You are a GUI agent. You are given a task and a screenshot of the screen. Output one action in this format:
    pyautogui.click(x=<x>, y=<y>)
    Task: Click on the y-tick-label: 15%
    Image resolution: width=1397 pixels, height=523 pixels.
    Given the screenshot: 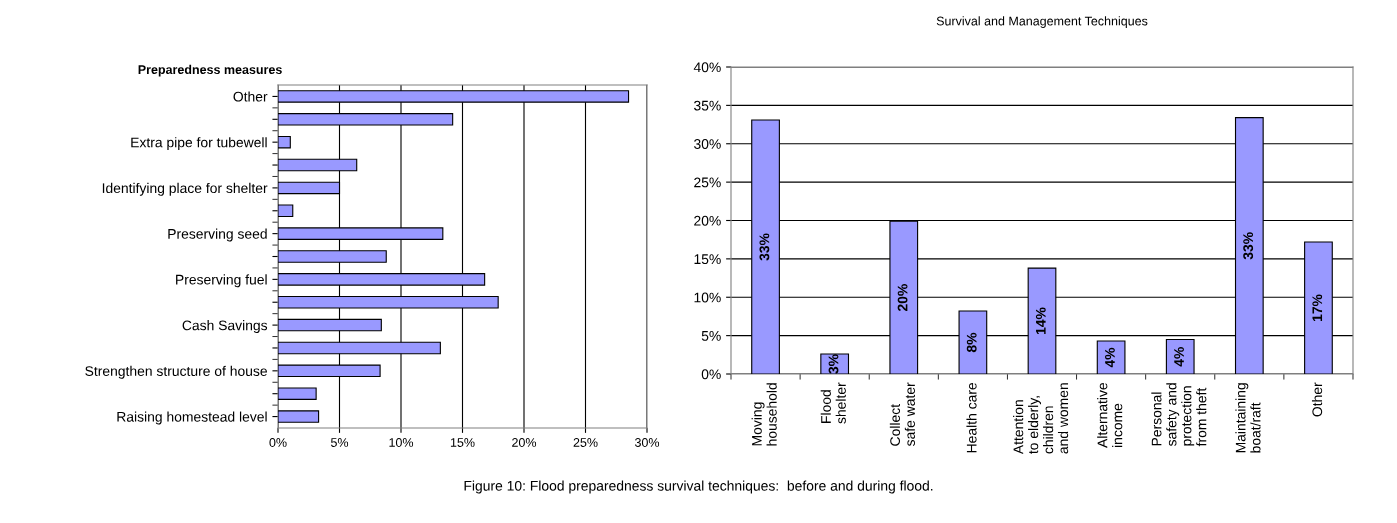 What is the action you would take?
    pyautogui.click(x=707, y=259)
    